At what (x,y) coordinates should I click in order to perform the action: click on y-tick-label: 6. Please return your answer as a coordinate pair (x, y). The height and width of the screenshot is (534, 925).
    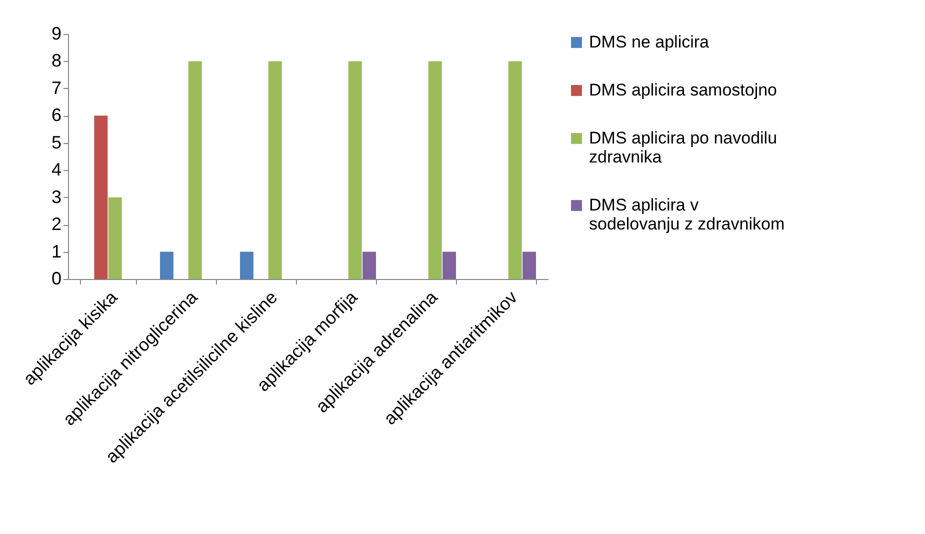
    Looking at the image, I should click on (56, 115).